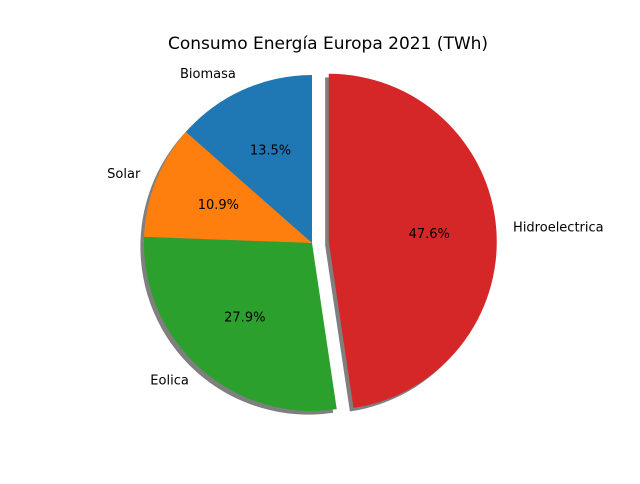 This screenshot has width=640, height=484. Describe the element at coordinates (169, 380) in the screenshot. I see `slice-label-eolica: Eolica` at that location.